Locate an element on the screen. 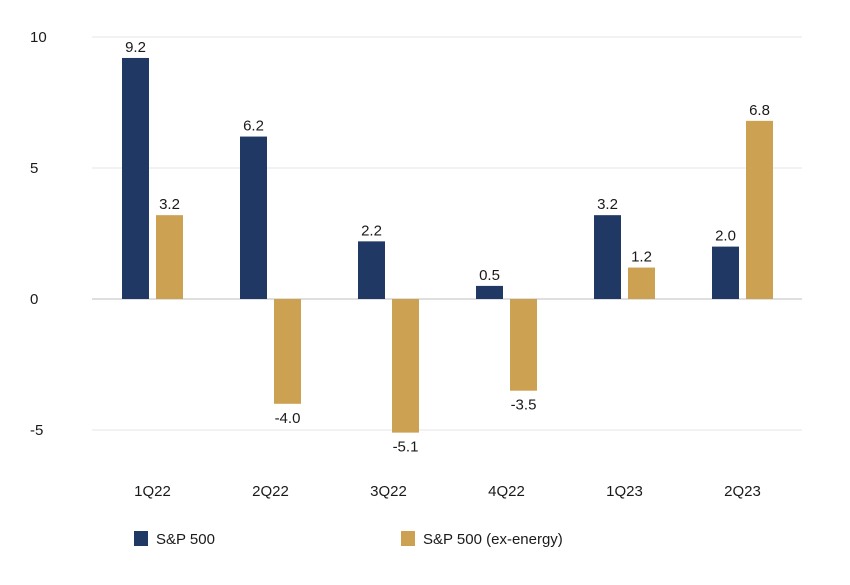  bar-sp500-3Q22 is located at coordinates (371, 270).